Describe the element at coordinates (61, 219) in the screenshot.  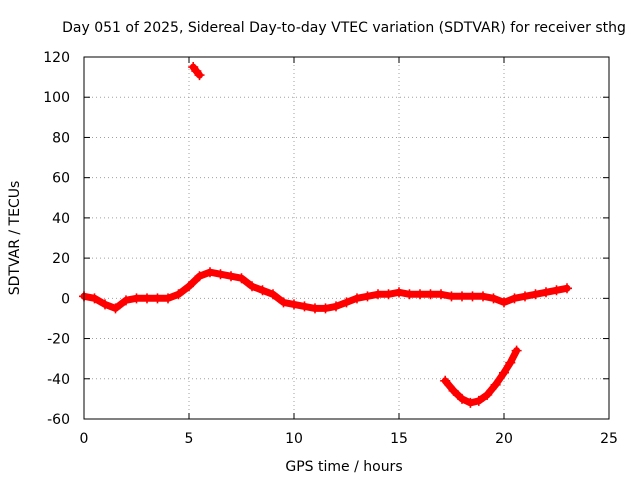
I see `y-tick-label: 40` at that location.